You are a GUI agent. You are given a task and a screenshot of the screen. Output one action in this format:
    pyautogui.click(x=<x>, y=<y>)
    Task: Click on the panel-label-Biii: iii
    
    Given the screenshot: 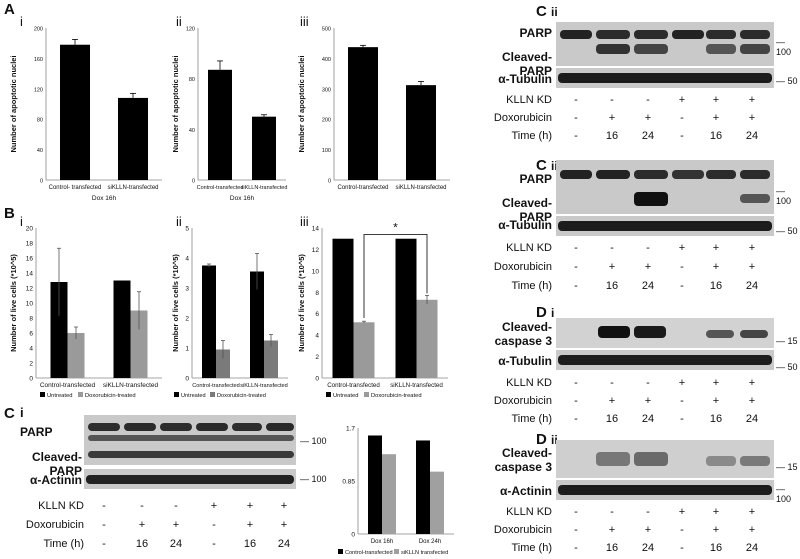 What is the action you would take?
    pyautogui.click(x=304, y=221)
    